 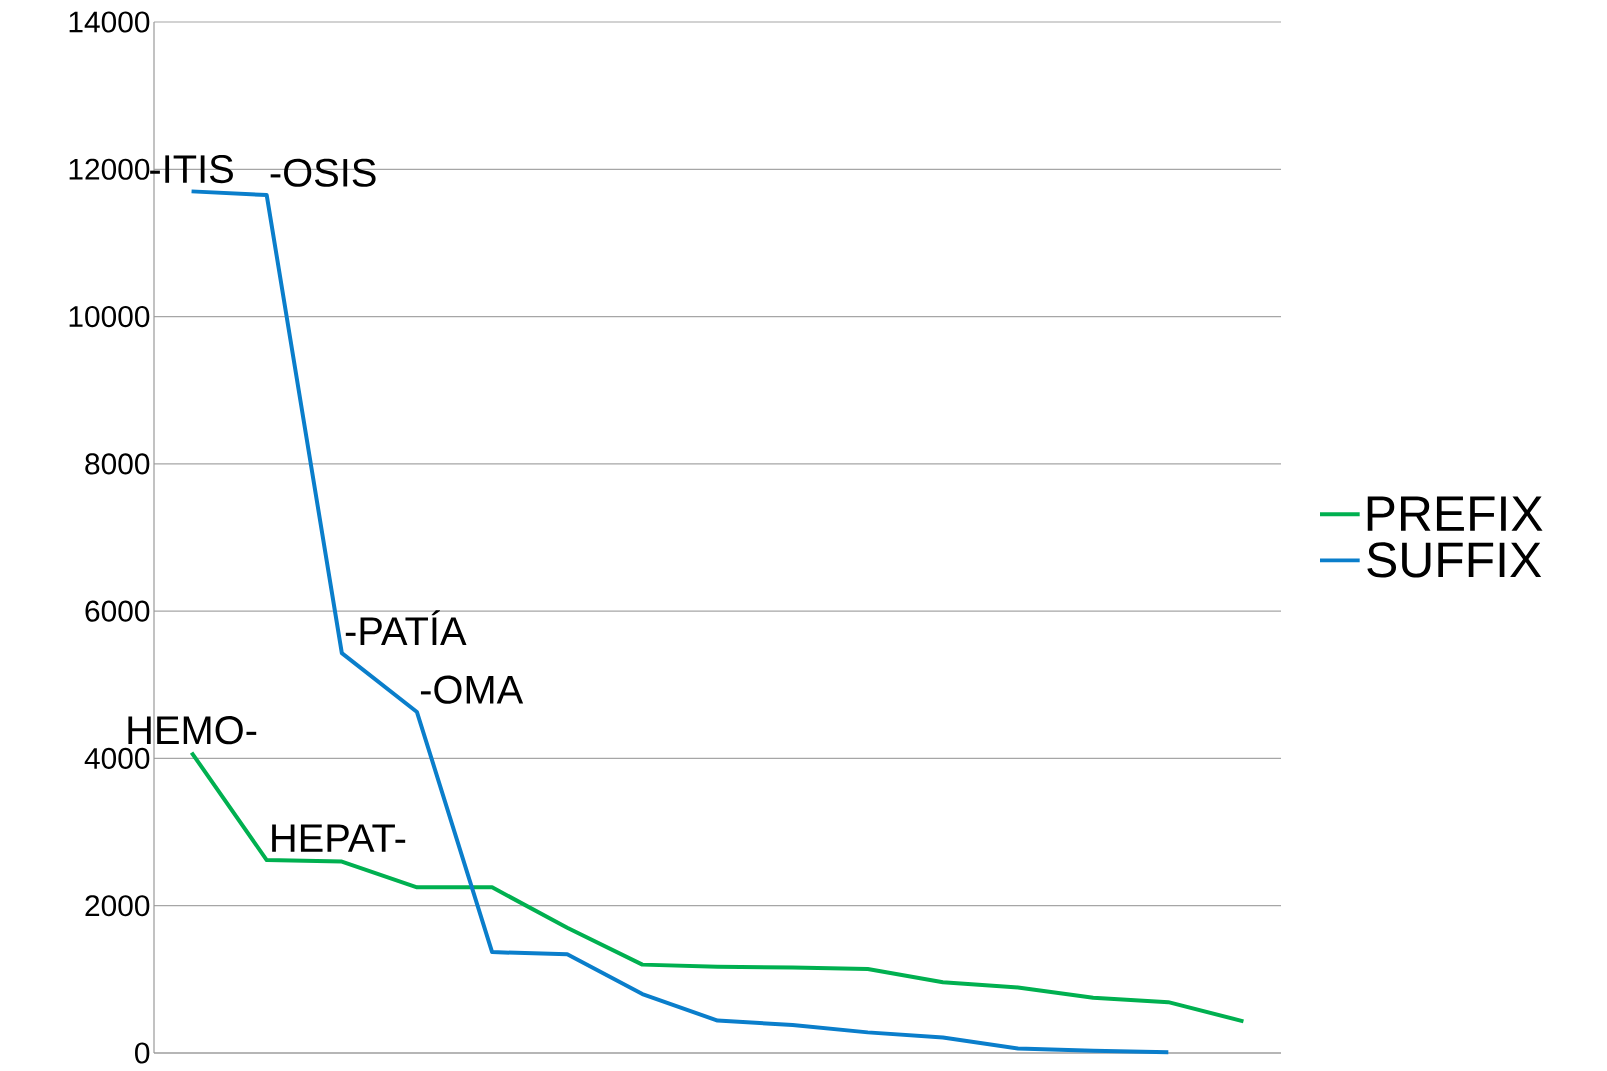 I want to click on data-label: HEPAT-, so click(x=339, y=838).